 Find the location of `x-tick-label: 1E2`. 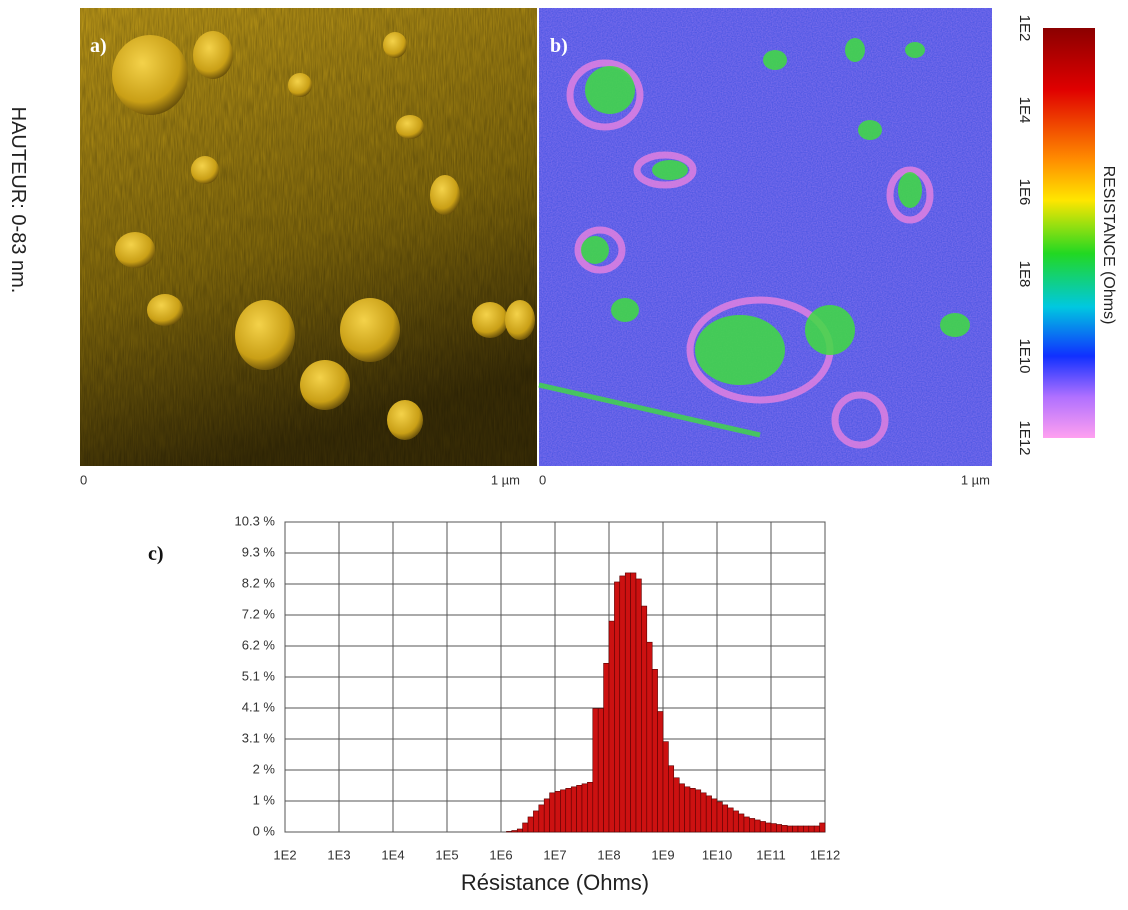

x-tick-label: 1E2 is located at coordinates (284, 854).